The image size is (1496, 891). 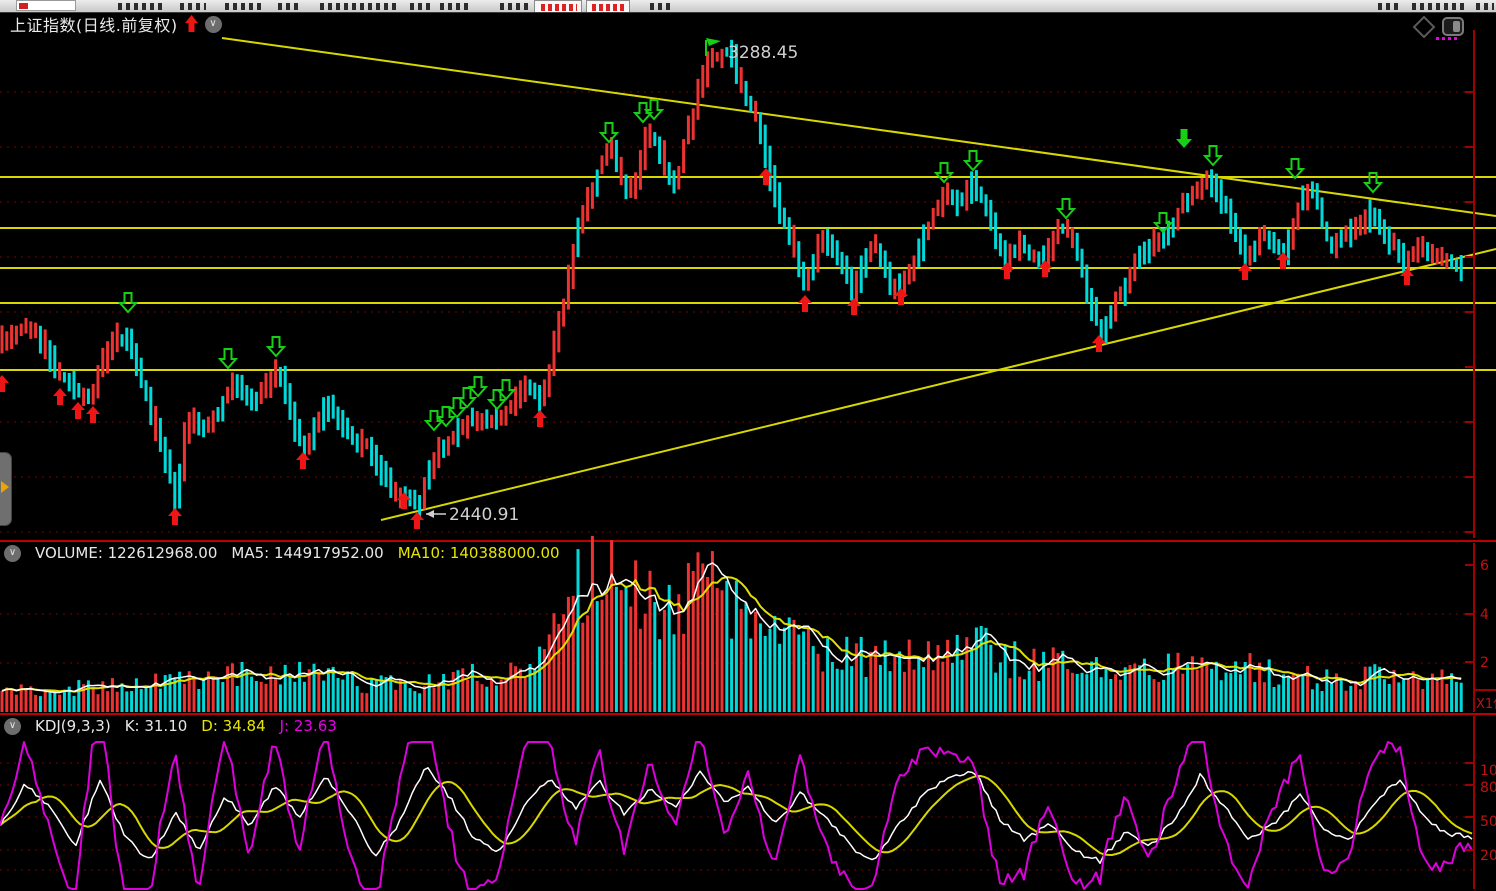 I want to click on svg-text: 20, so click(x=1488, y=856).